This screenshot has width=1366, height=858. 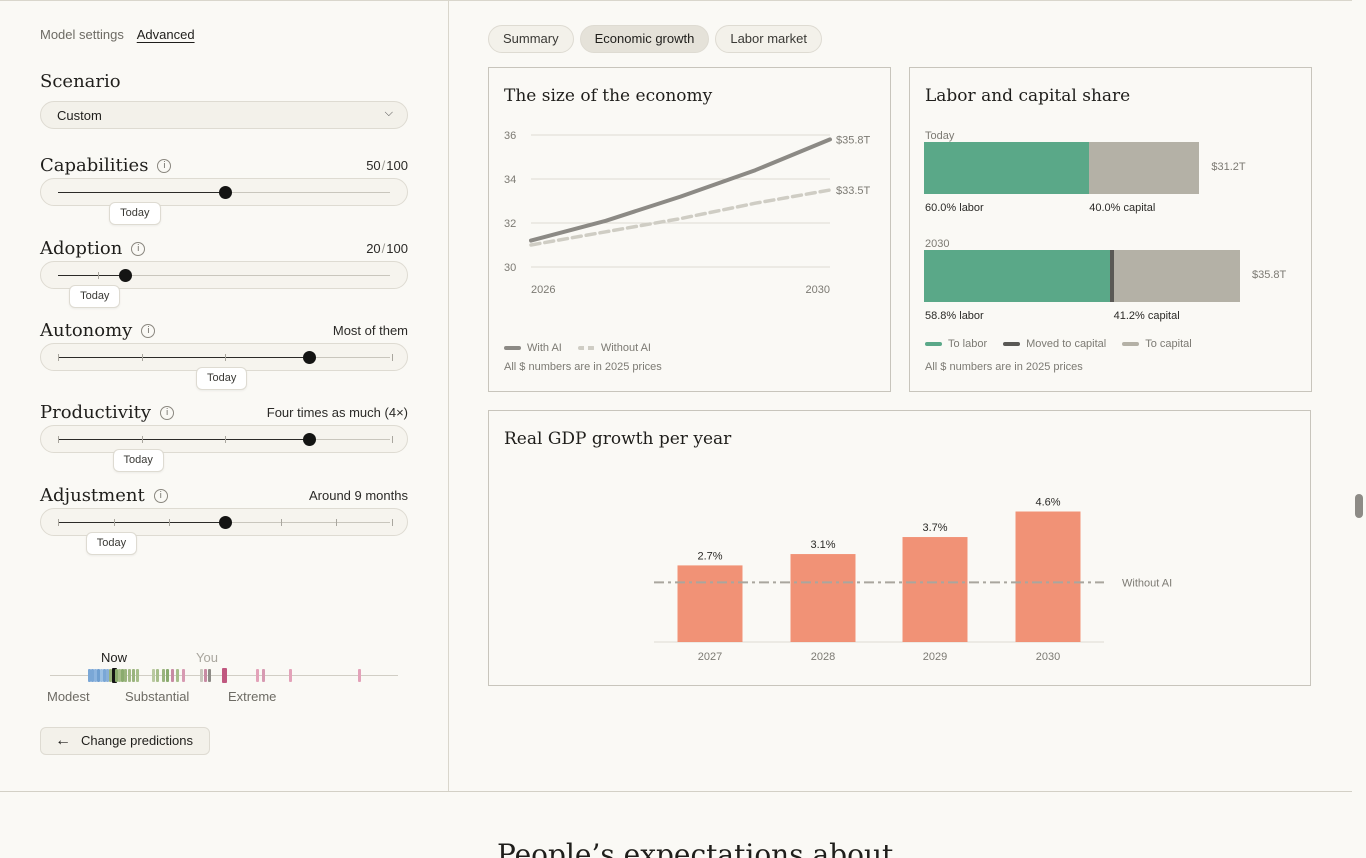 What do you see at coordinates (853, 191) in the screenshot?
I see `series-end-label: $33.5T` at bounding box center [853, 191].